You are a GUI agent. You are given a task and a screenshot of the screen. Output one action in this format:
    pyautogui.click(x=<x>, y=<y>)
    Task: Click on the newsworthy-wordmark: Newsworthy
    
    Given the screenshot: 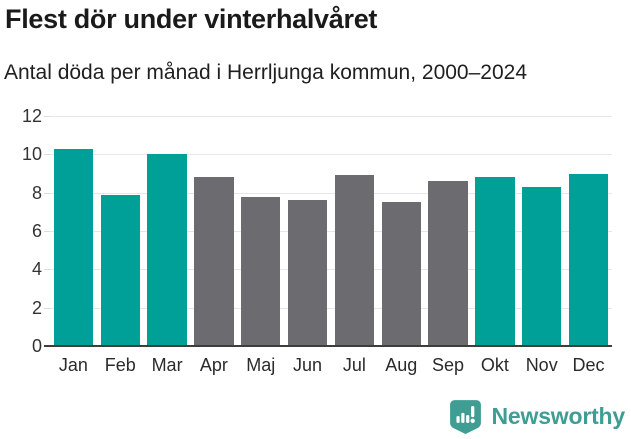 What is the action you would take?
    pyautogui.click(x=558, y=415)
    